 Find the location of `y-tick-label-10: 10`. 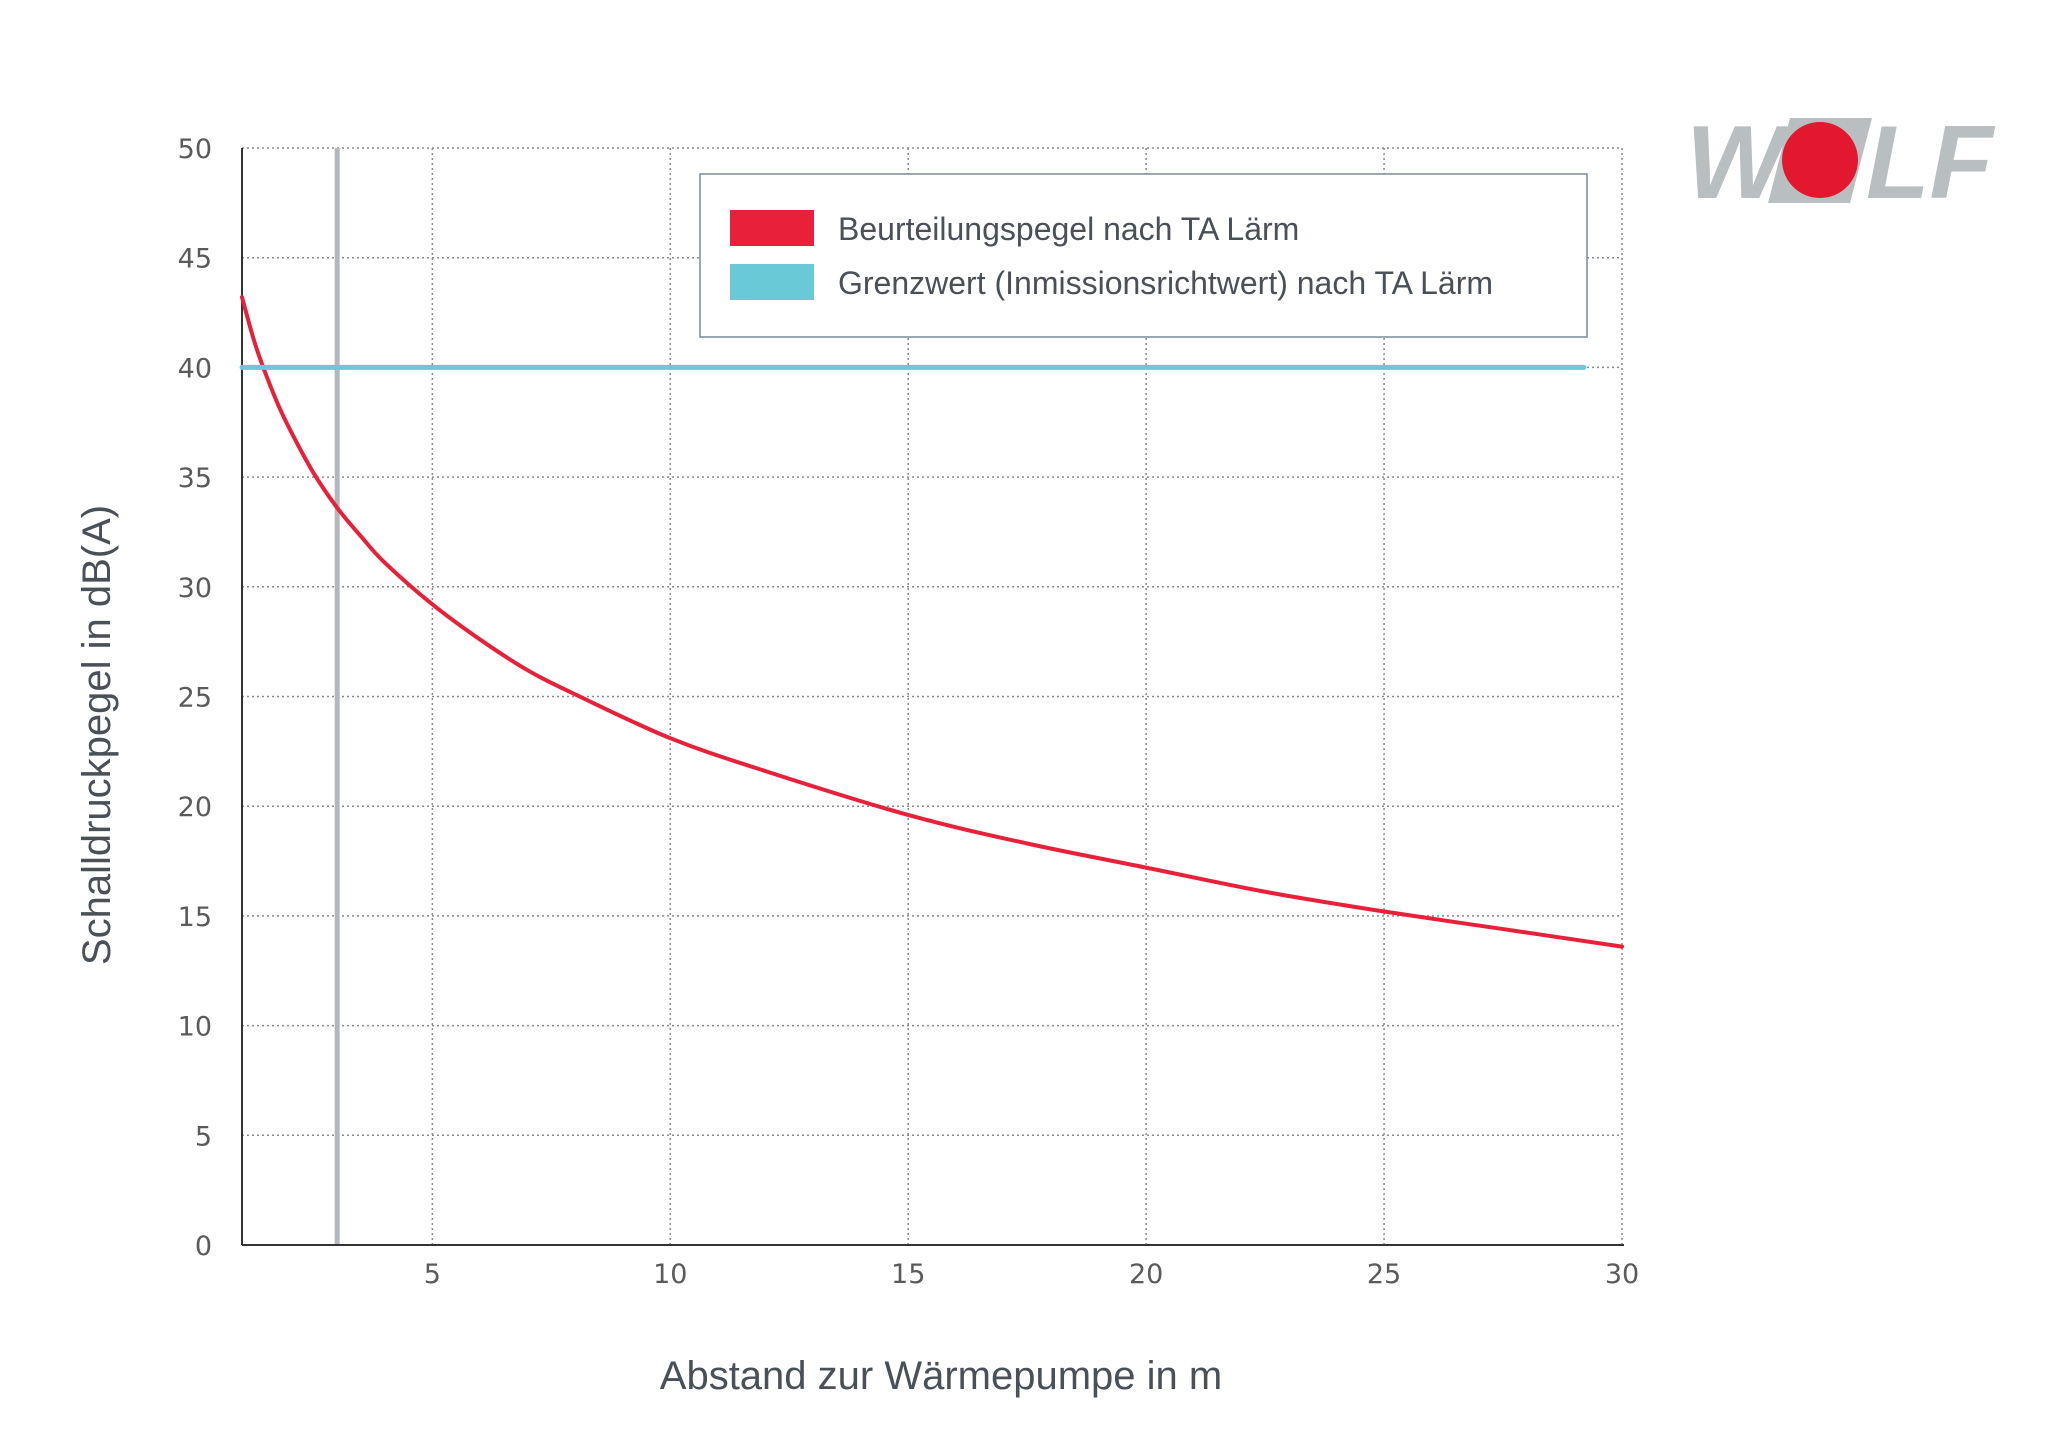

y-tick-label-10: 10 is located at coordinates (195, 1027).